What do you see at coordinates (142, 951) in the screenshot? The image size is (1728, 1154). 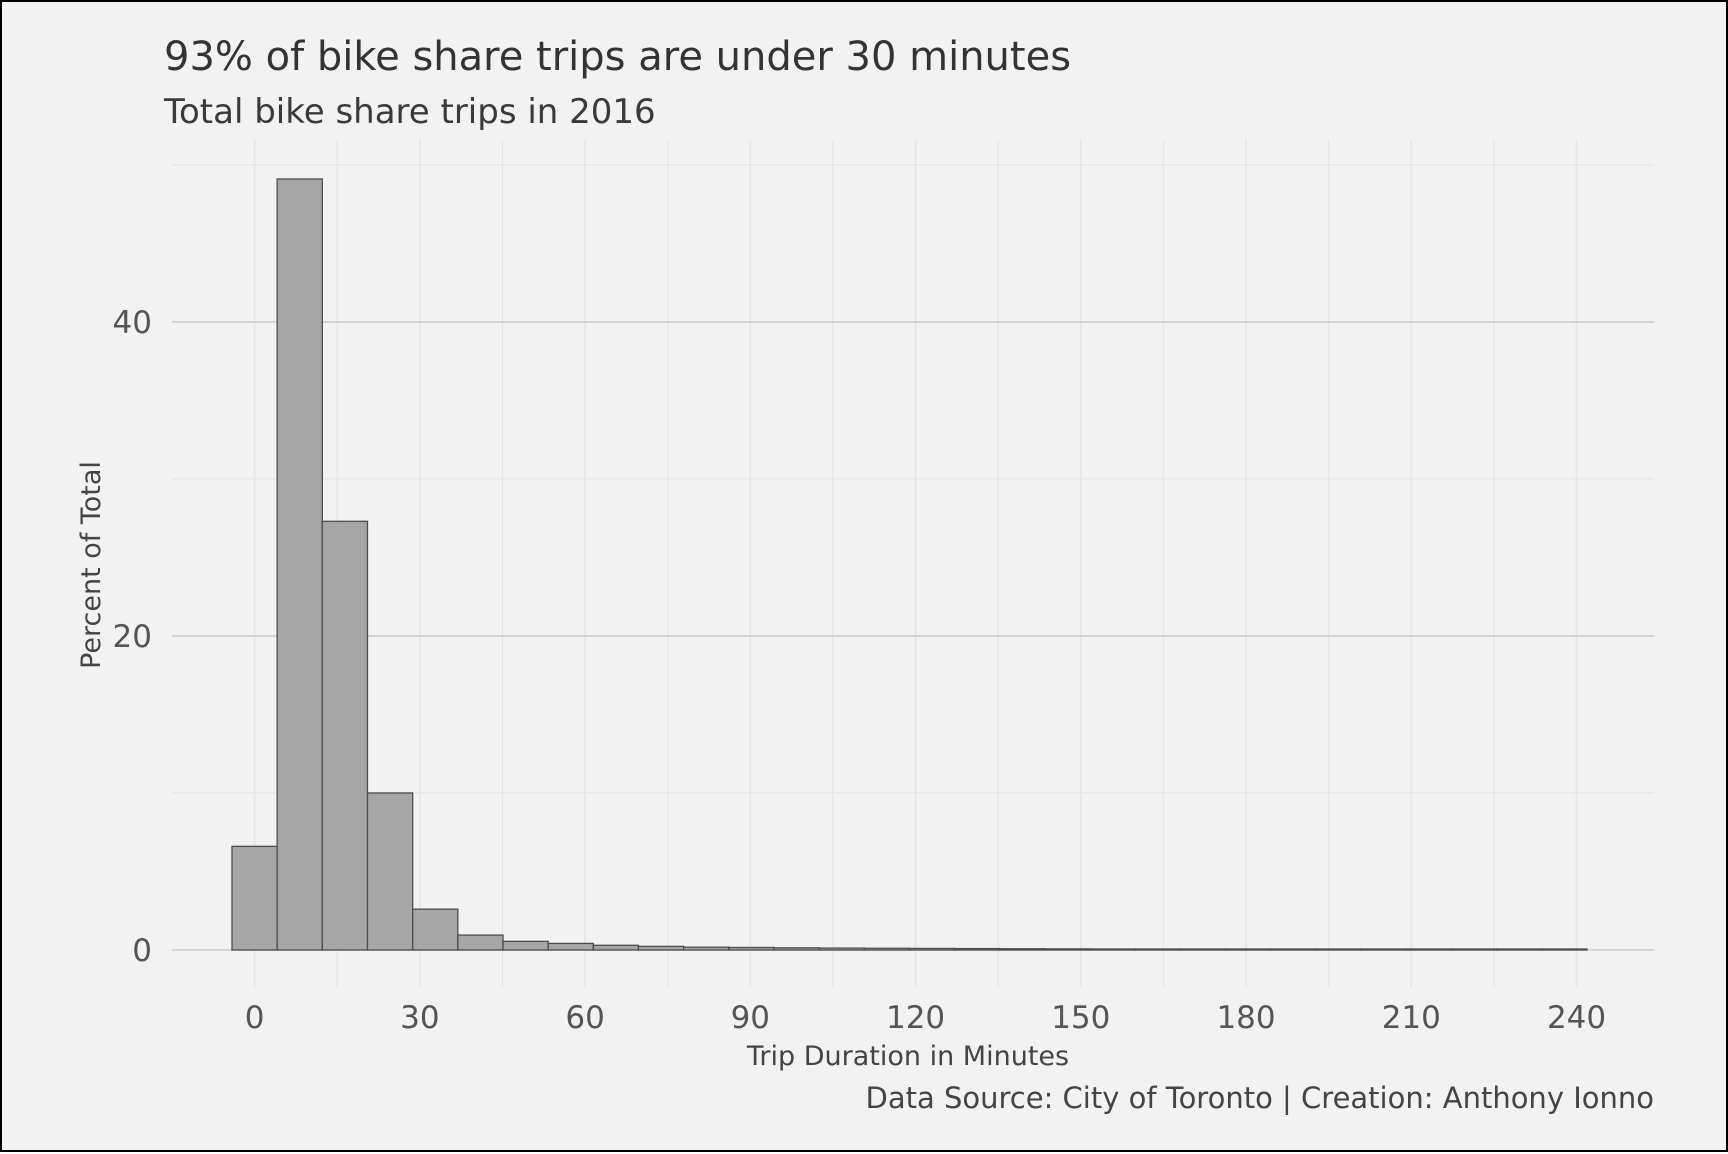 I see `y-tick-label: 0` at bounding box center [142, 951].